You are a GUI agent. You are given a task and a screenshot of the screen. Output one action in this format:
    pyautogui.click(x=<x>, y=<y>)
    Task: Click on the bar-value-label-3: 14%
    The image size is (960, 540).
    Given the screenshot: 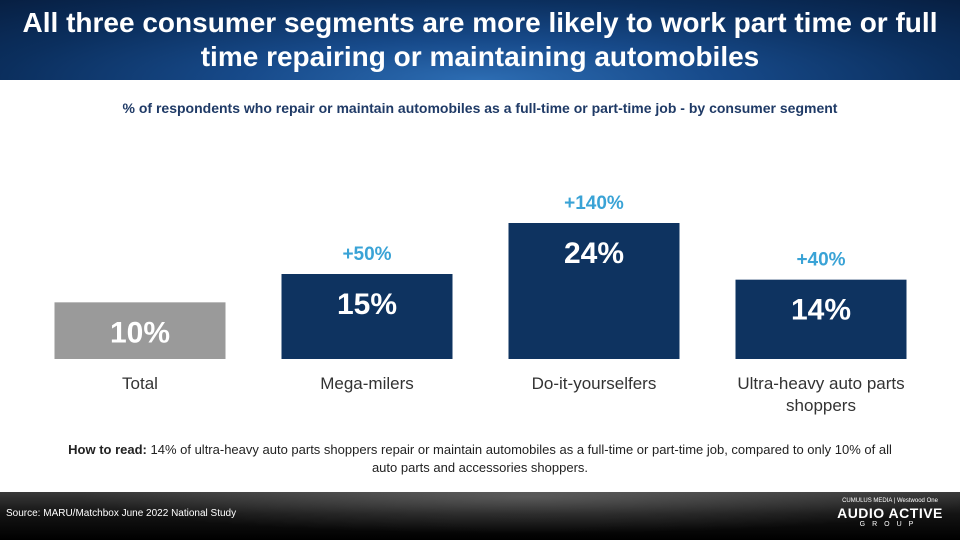 What is the action you would take?
    pyautogui.click(x=821, y=310)
    